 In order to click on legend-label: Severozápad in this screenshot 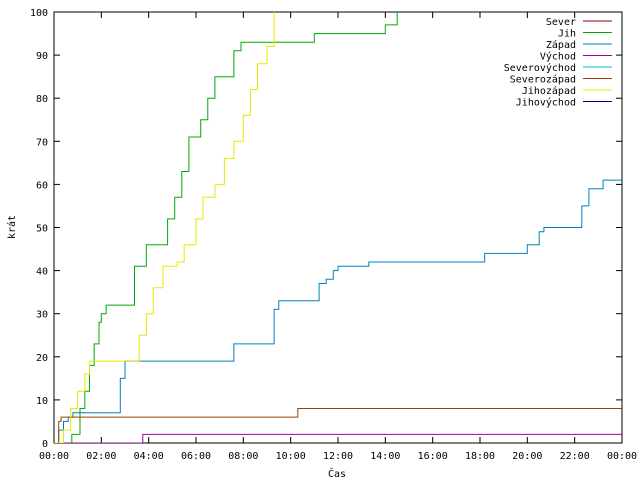, I will do `click(543, 80)`.